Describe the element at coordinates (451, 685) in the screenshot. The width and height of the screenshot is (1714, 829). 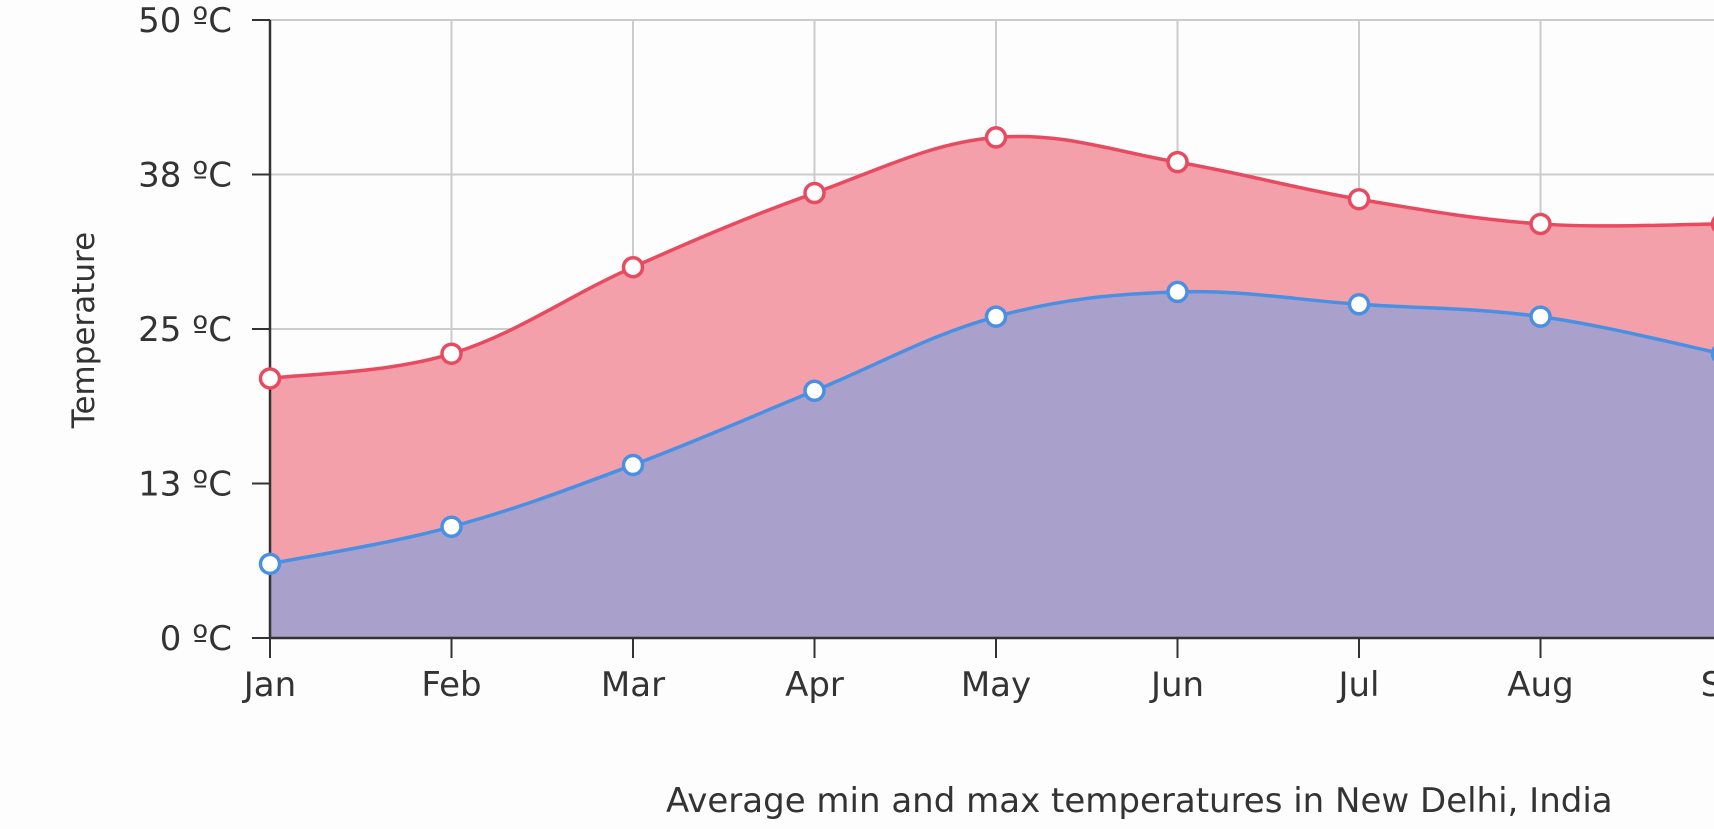
I see `x-tick-label: Feb` at that location.